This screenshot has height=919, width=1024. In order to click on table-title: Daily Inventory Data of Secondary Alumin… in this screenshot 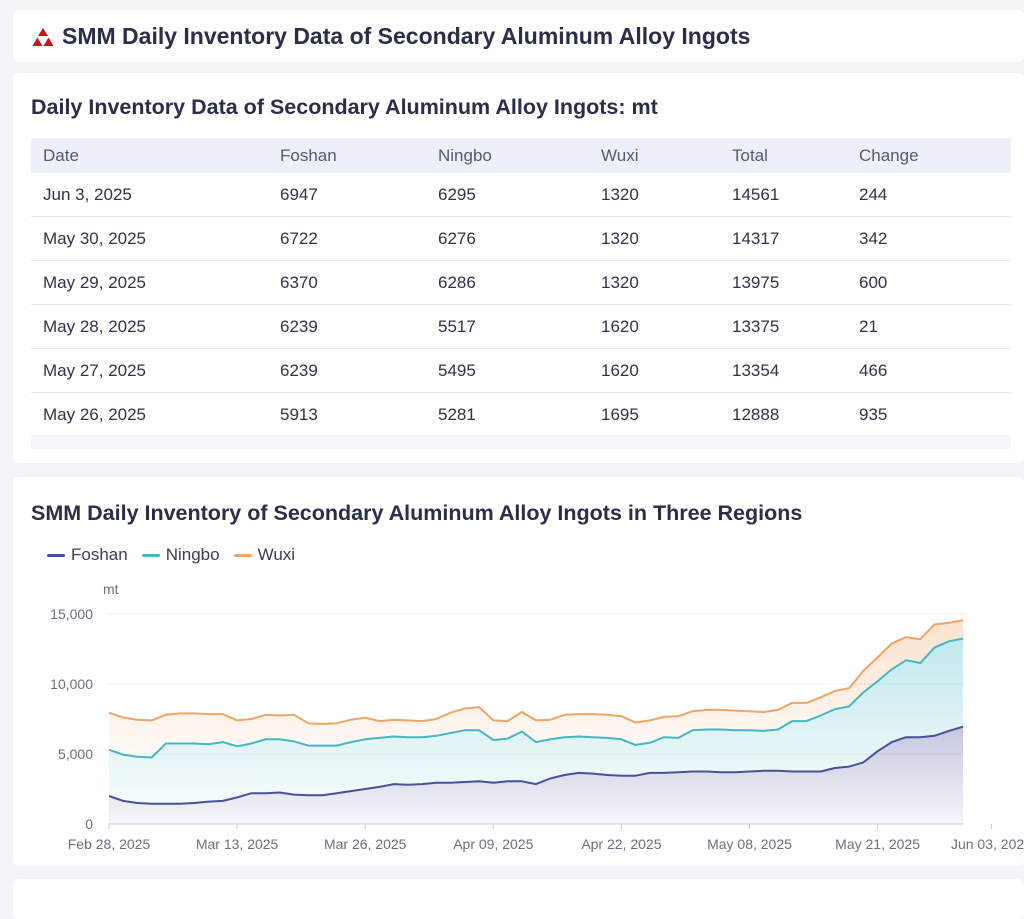, I will do `click(344, 107)`.